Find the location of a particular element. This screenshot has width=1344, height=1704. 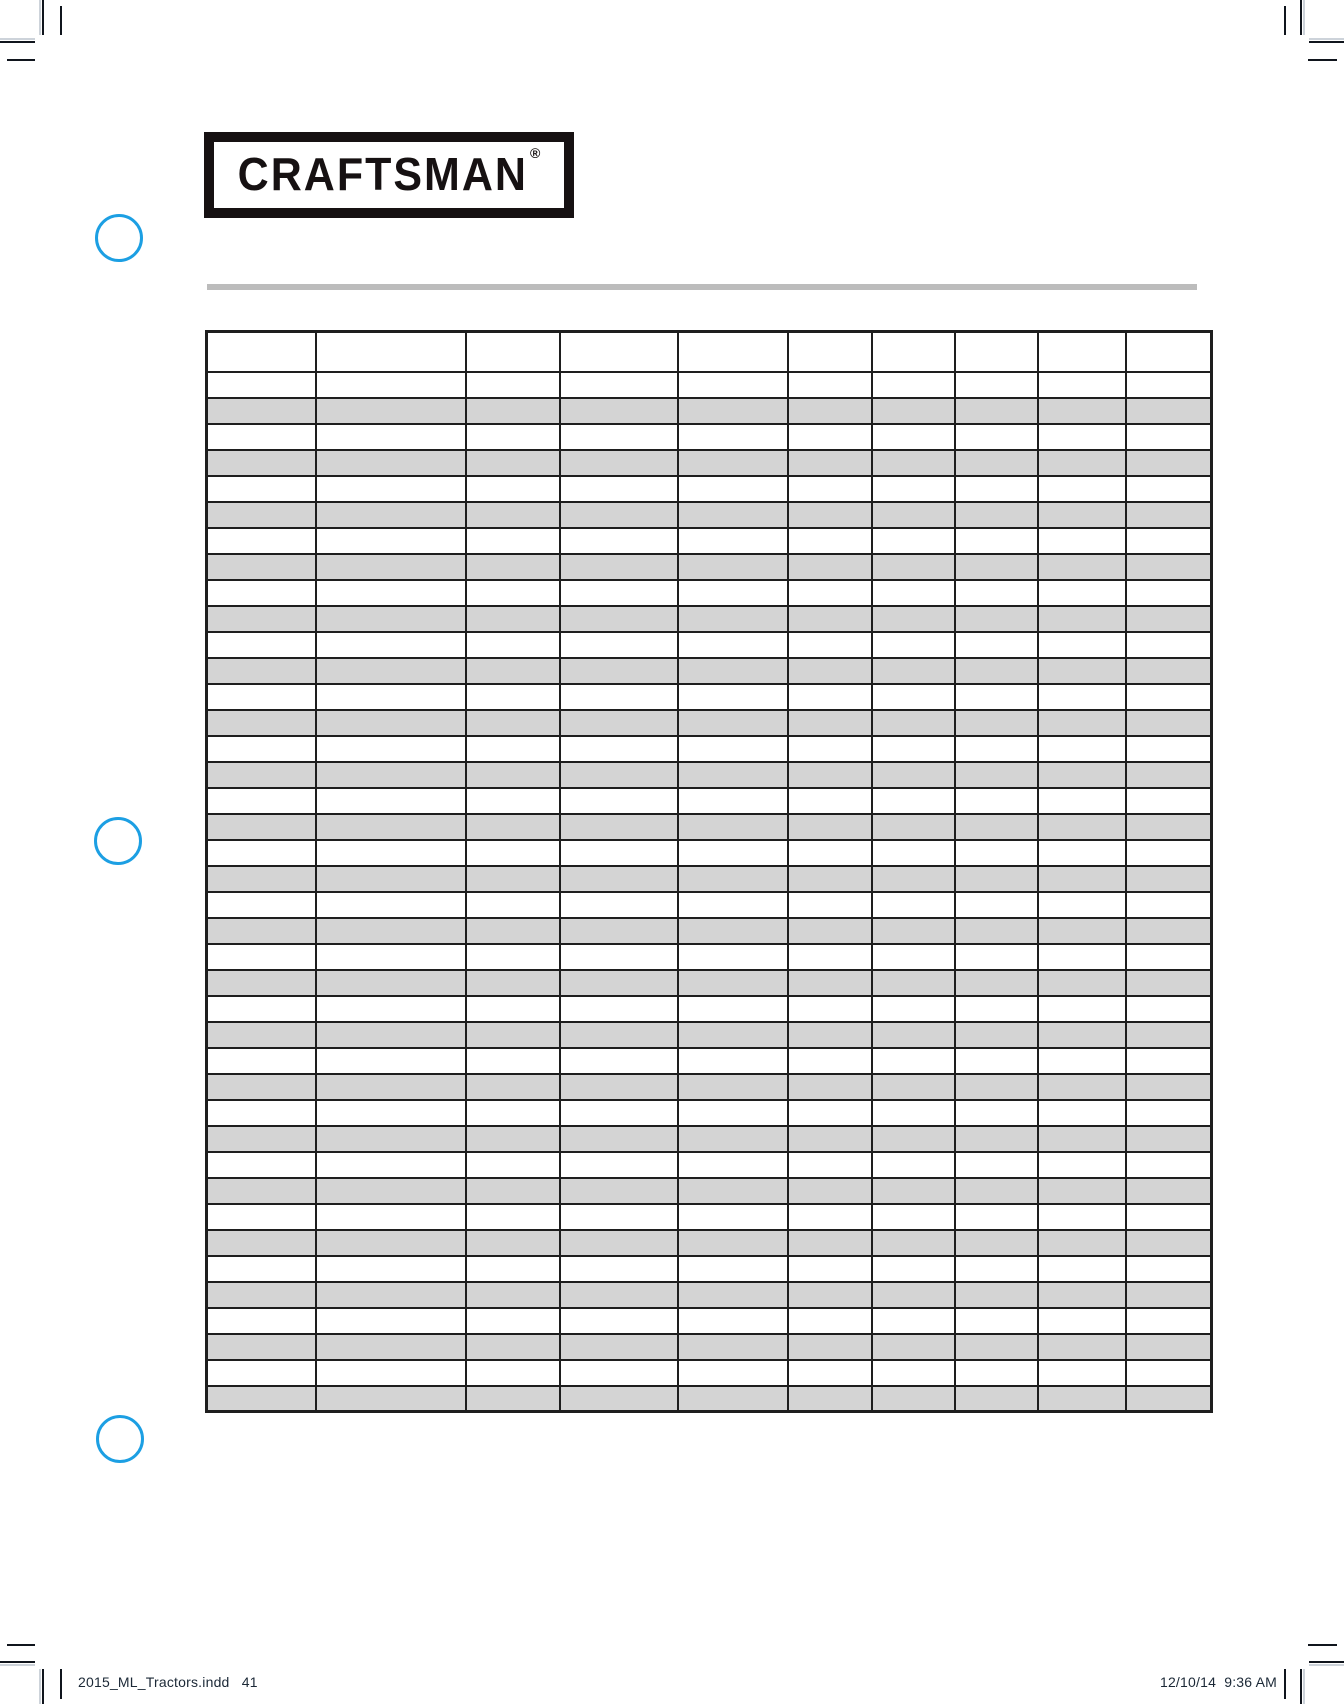

divider-bar is located at coordinates (702, 287).